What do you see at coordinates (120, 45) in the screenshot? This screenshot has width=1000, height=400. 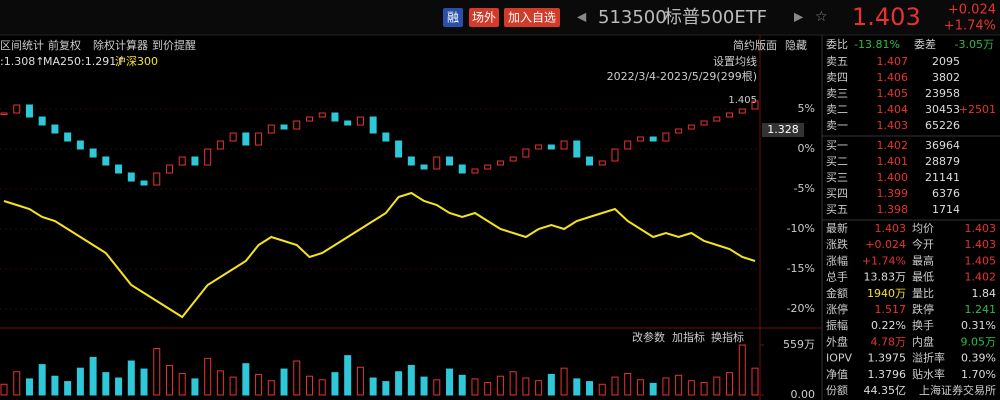 I see `toolbar-button: 除权计算器` at bounding box center [120, 45].